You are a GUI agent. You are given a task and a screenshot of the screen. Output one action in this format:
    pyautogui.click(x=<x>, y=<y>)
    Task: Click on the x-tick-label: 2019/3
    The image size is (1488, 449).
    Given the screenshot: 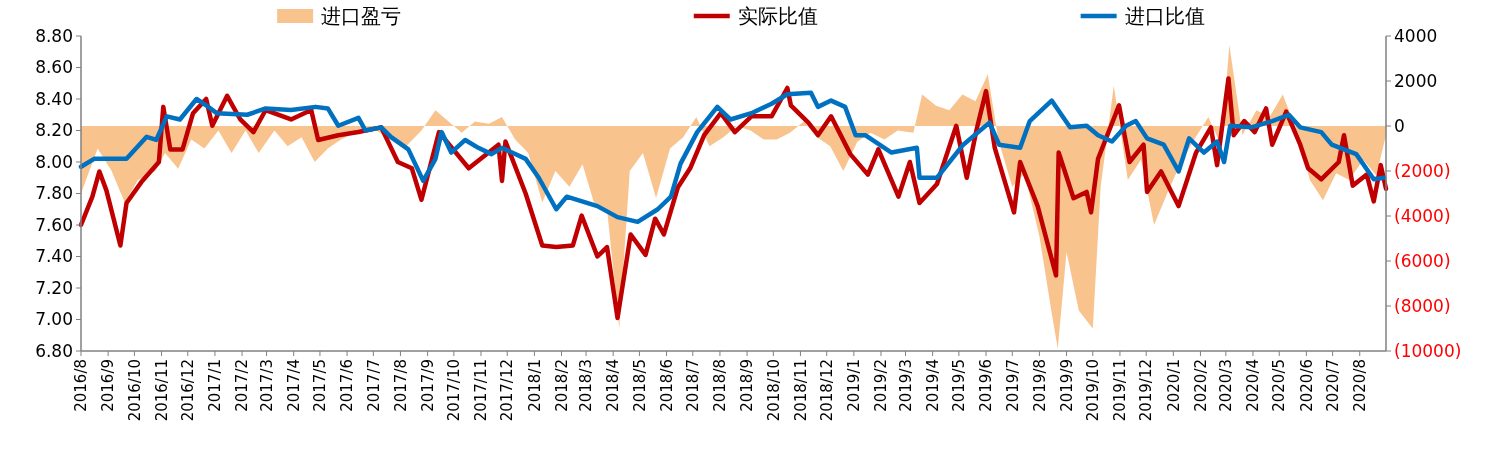 What is the action you would take?
    pyautogui.click(x=905, y=385)
    